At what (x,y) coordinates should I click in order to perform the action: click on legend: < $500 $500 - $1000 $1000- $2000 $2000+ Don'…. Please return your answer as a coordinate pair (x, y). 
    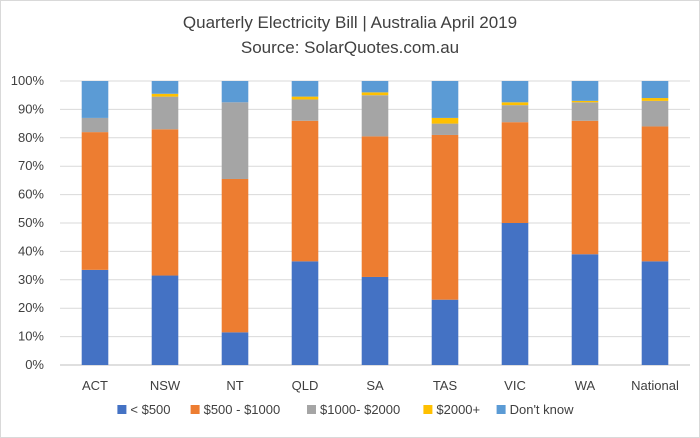
    Looking at the image, I should click on (345, 409).